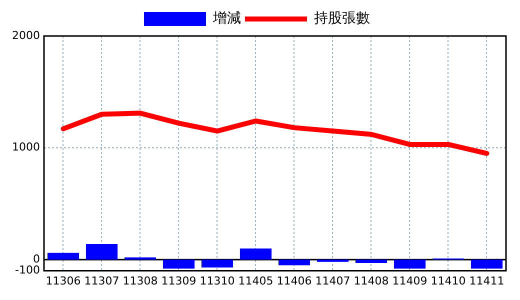 The width and height of the screenshot is (520, 300). Describe the element at coordinates (26, 35) in the screenshot. I see `y-tick-label: 2000` at that location.